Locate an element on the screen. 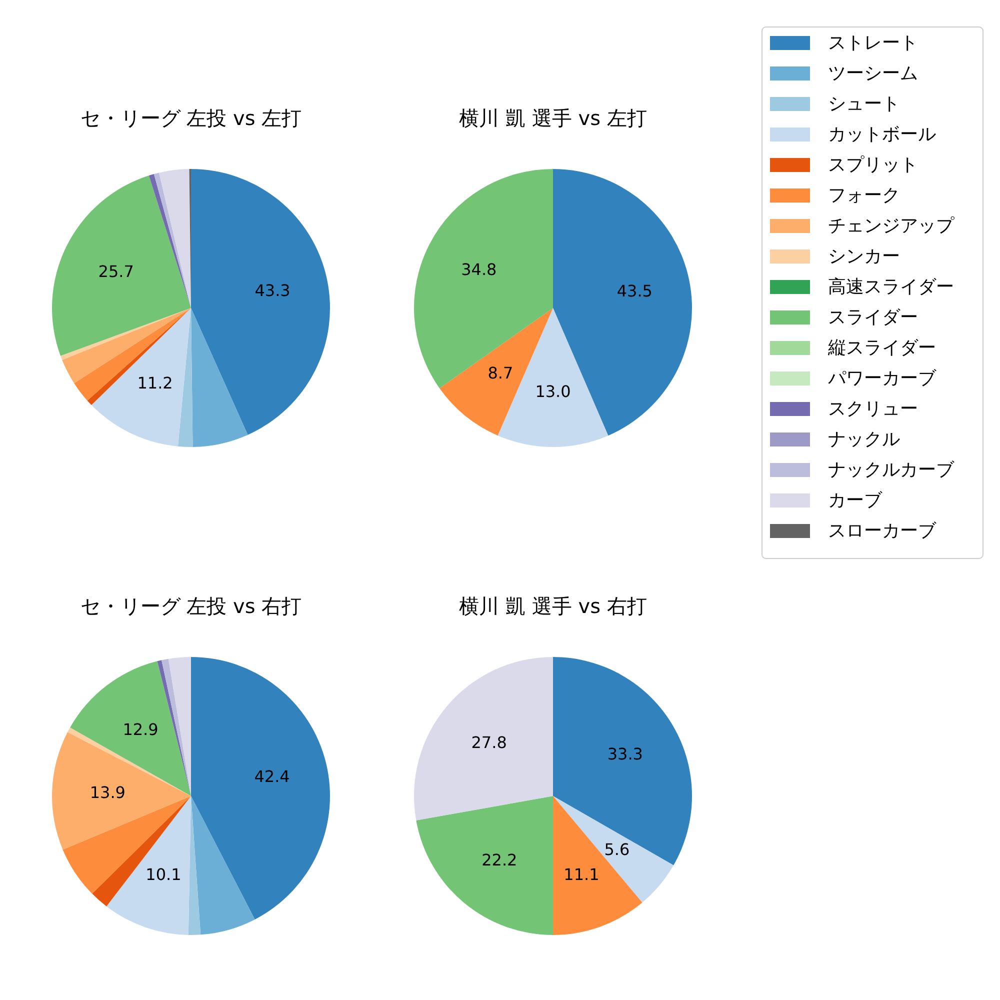 The image size is (1000, 1000). data-label: 12.9 is located at coordinates (140, 730).